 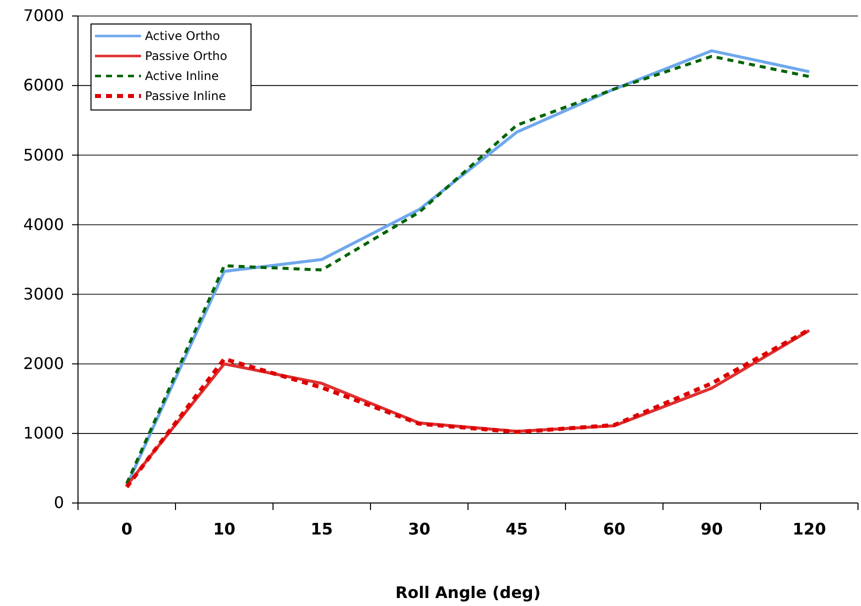 I want to click on x-tick-label: 30, so click(x=419, y=528).